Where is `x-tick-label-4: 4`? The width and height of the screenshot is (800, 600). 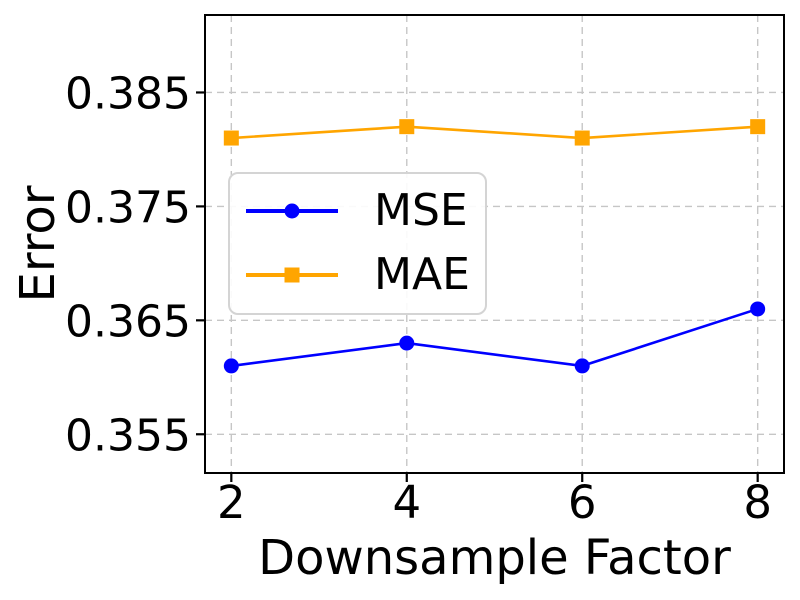 x-tick-label-4: 4 is located at coordinates (406, 502).